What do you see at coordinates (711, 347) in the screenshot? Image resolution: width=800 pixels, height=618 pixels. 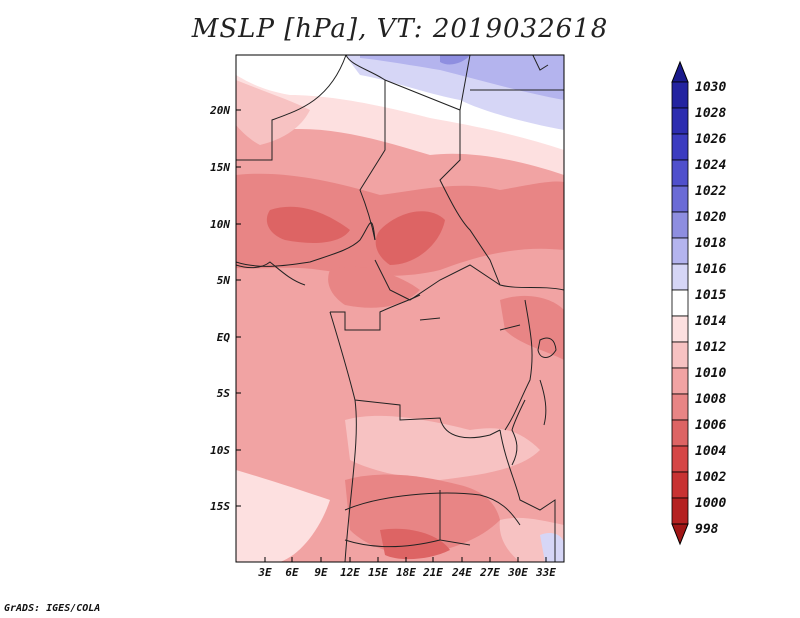 I see `colorbar-label: 1012` at bounding box center [711, 347].